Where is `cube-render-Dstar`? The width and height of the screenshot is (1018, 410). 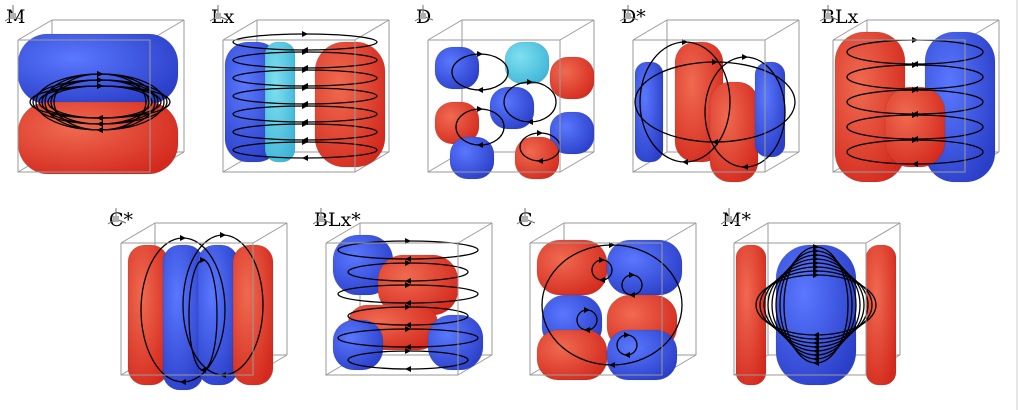
cube-render-Dstar is located at coordinates (716, 101).